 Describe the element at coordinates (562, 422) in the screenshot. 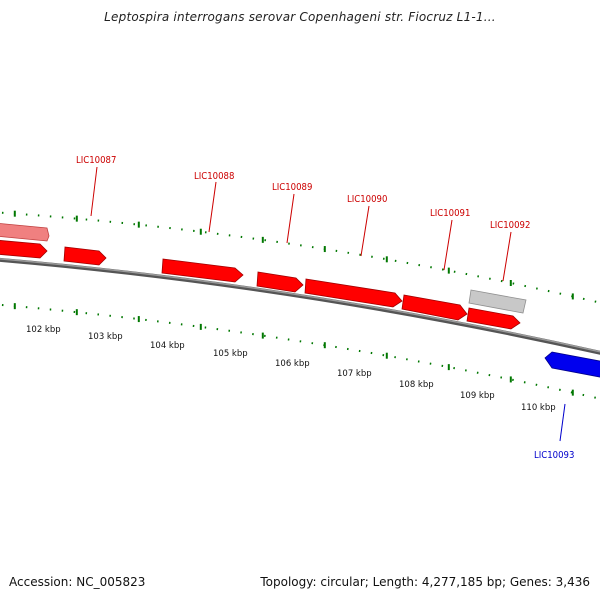

I see `gene-label-leader-LIC10093` at that location.